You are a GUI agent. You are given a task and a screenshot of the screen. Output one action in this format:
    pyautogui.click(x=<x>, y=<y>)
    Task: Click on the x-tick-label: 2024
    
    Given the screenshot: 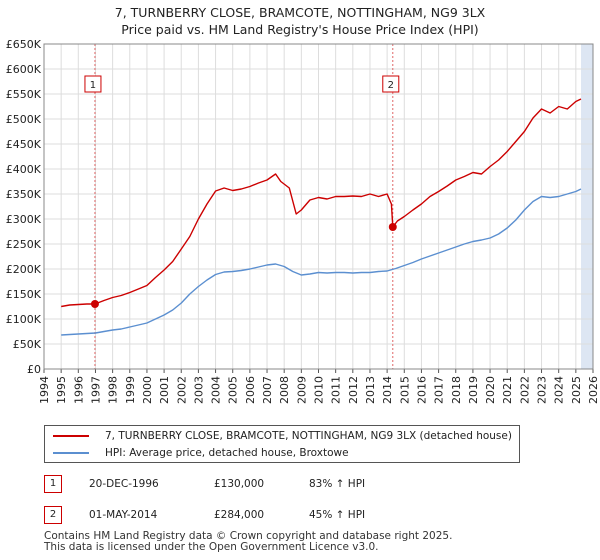 What is the action you would take?
    pyautogui.click(x=559, y=390)
    